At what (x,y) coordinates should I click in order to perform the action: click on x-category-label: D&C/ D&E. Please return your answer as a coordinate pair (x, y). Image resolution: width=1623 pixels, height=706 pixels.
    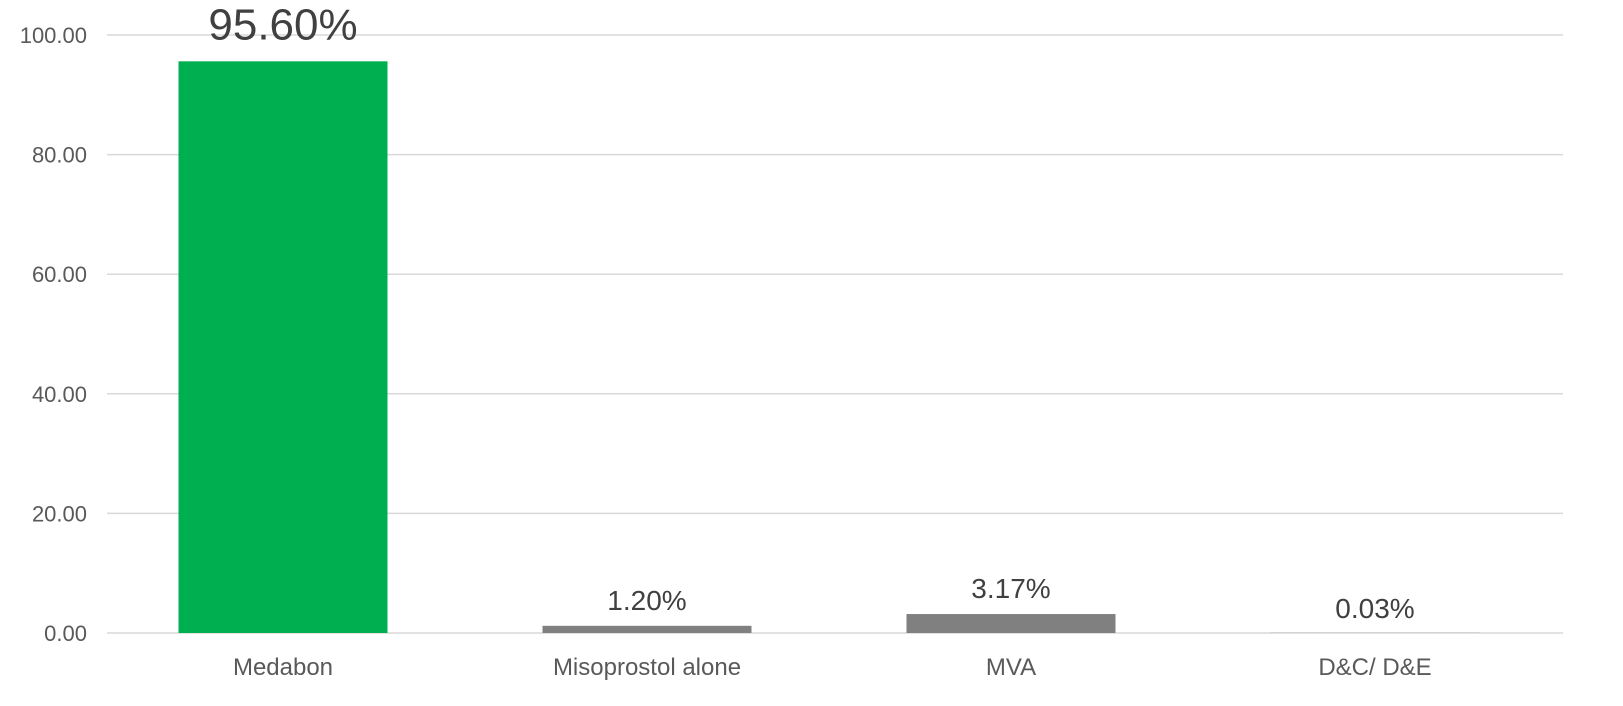
    Looking at the image, I should click on (1374, 667).